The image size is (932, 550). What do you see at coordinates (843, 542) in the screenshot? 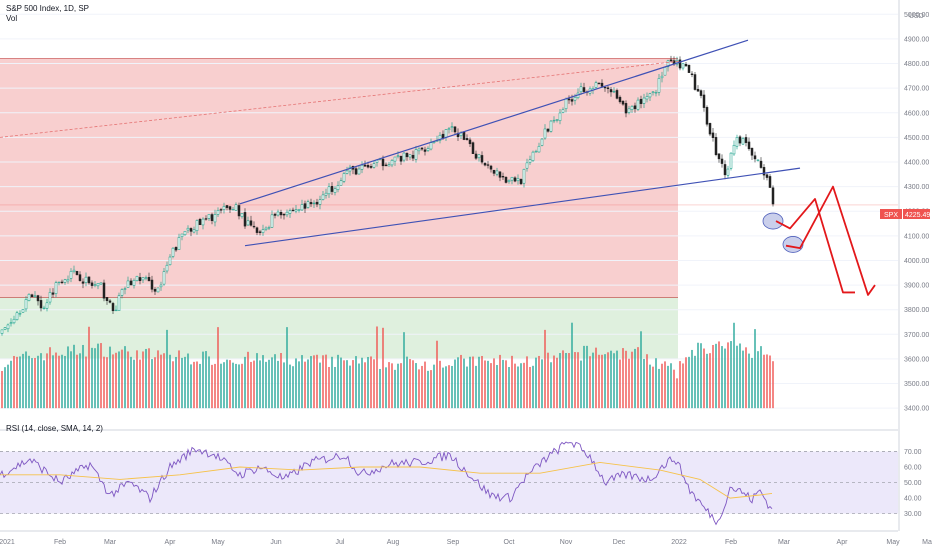
I see `time-axis-tick: Apr` at bounding box center [843, 542].